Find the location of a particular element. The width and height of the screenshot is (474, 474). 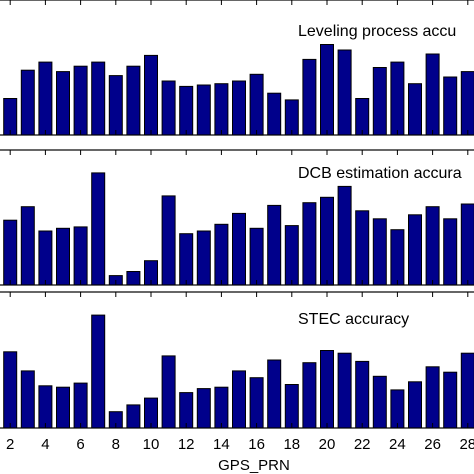

x-tick-label: 10 is located at coordinates (151, 444).